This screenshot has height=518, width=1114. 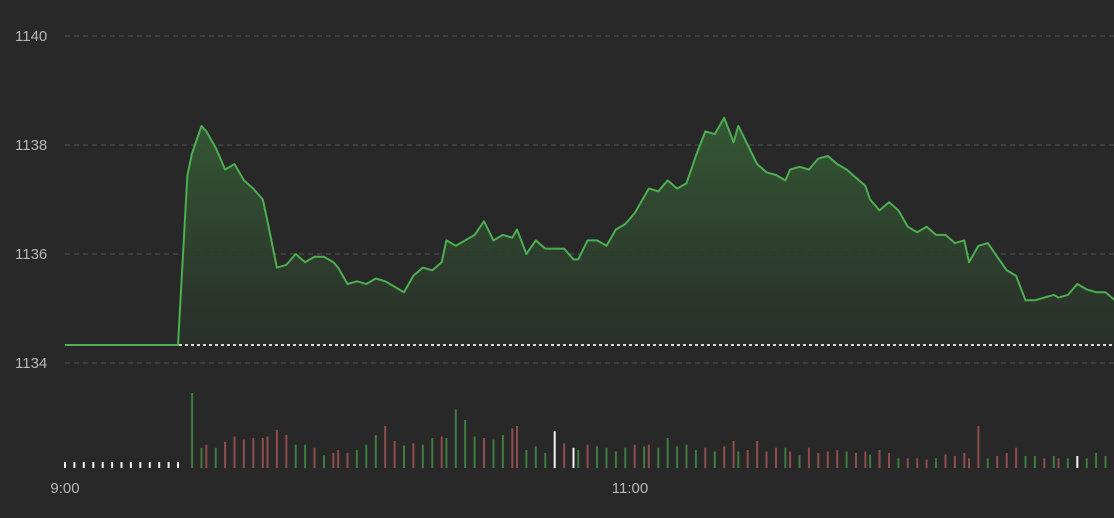 What do you see at coordinates (64, 488) in the screenshot?
I see `x-tick-label: 9:00` at bounding box center [64, 488].